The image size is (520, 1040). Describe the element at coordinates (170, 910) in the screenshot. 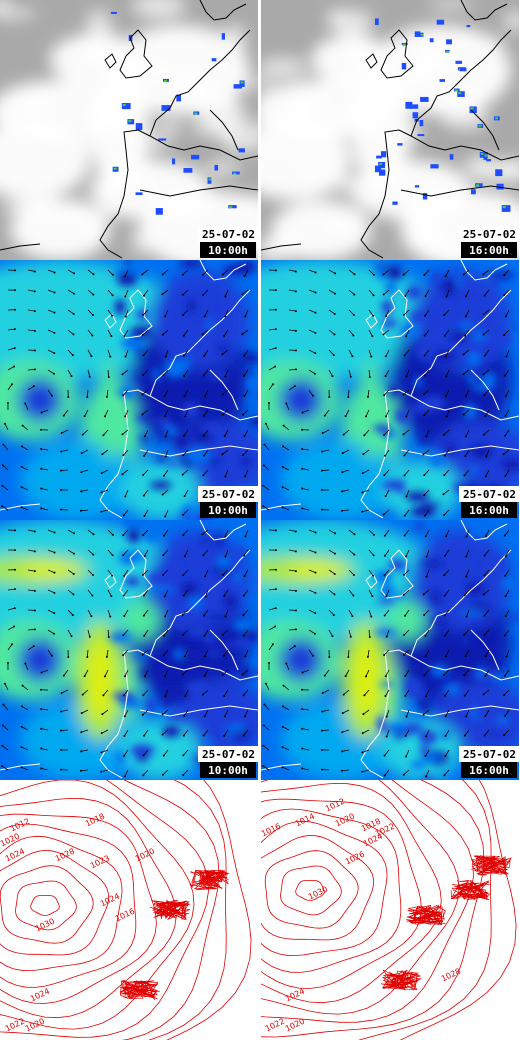

I see `isobar` at that location.